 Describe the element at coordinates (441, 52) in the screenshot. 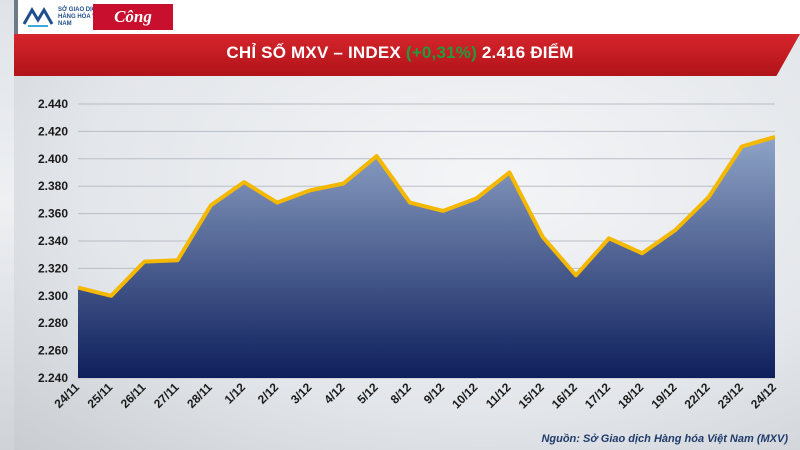

I see `title-change: (+0,31%)` at that location.